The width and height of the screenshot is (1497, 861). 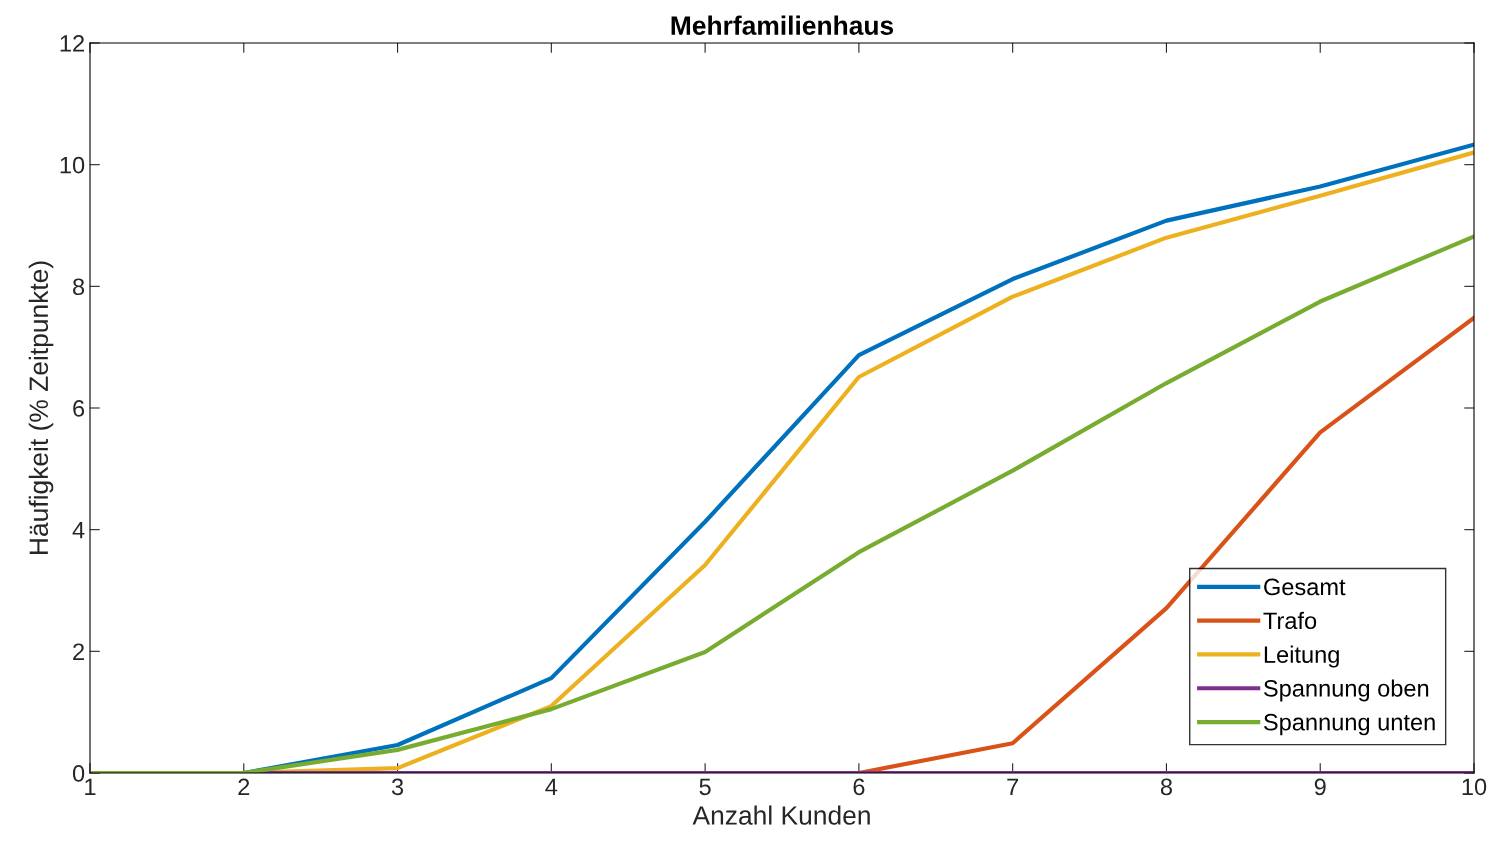 I want to click on x-tick-label: 6, so click(x=859, y=787).